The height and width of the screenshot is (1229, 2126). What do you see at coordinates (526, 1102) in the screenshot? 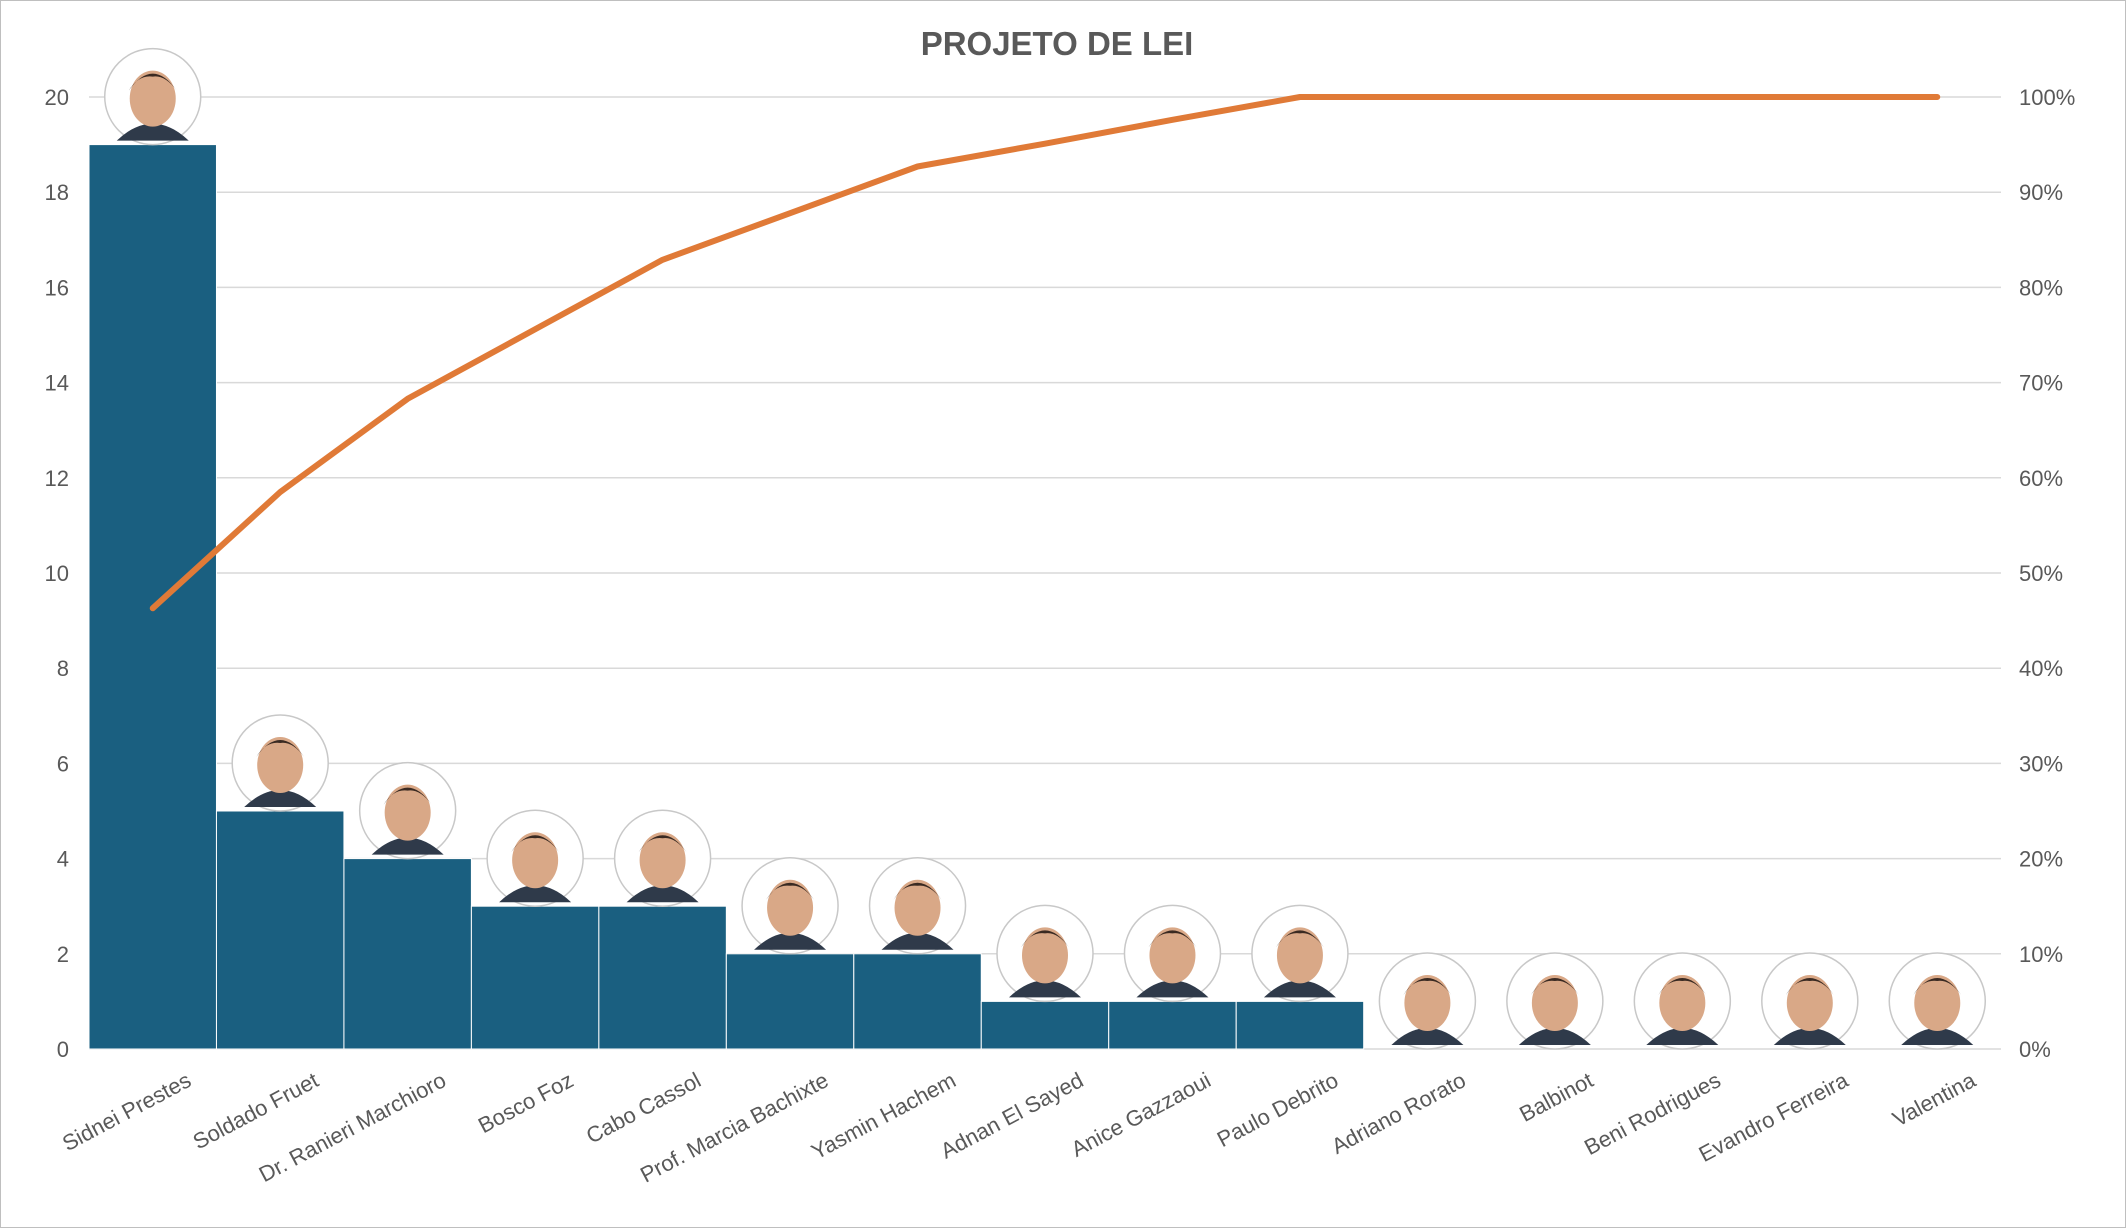
I see `x-category-label: Bosco Foz` at bounding box center [526, 1102].